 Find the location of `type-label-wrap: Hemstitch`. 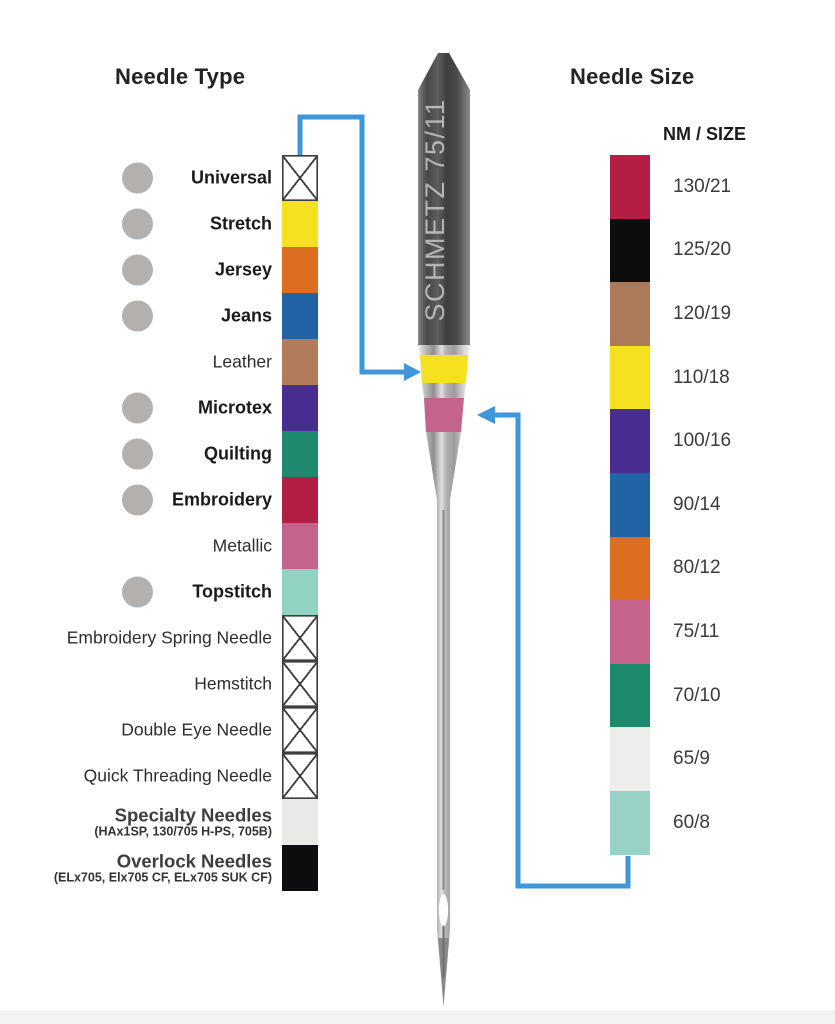

type-label-wrap: Hemstitch is located at coordinates (156, 683).